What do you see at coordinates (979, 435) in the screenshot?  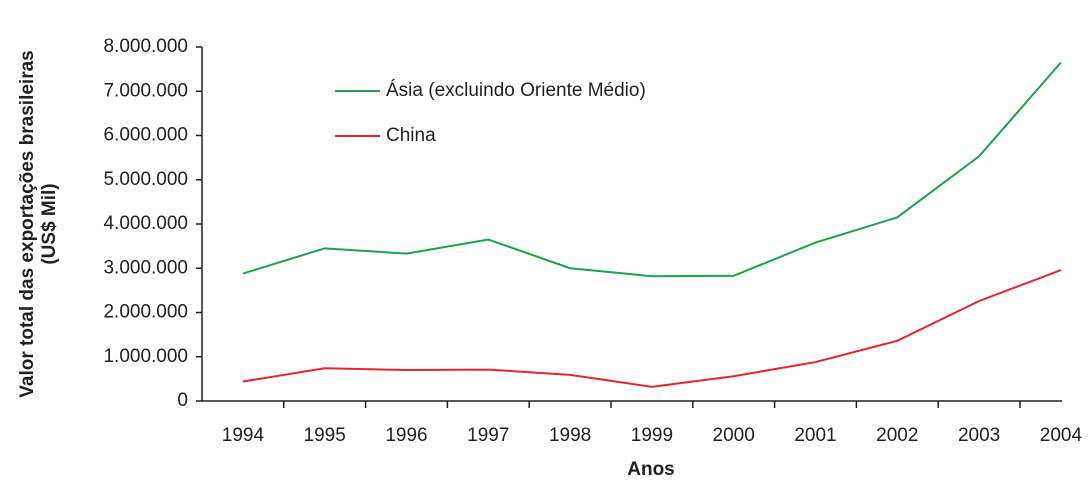 I see `x-tick-label: 2003` at bounding box center [979, 435].